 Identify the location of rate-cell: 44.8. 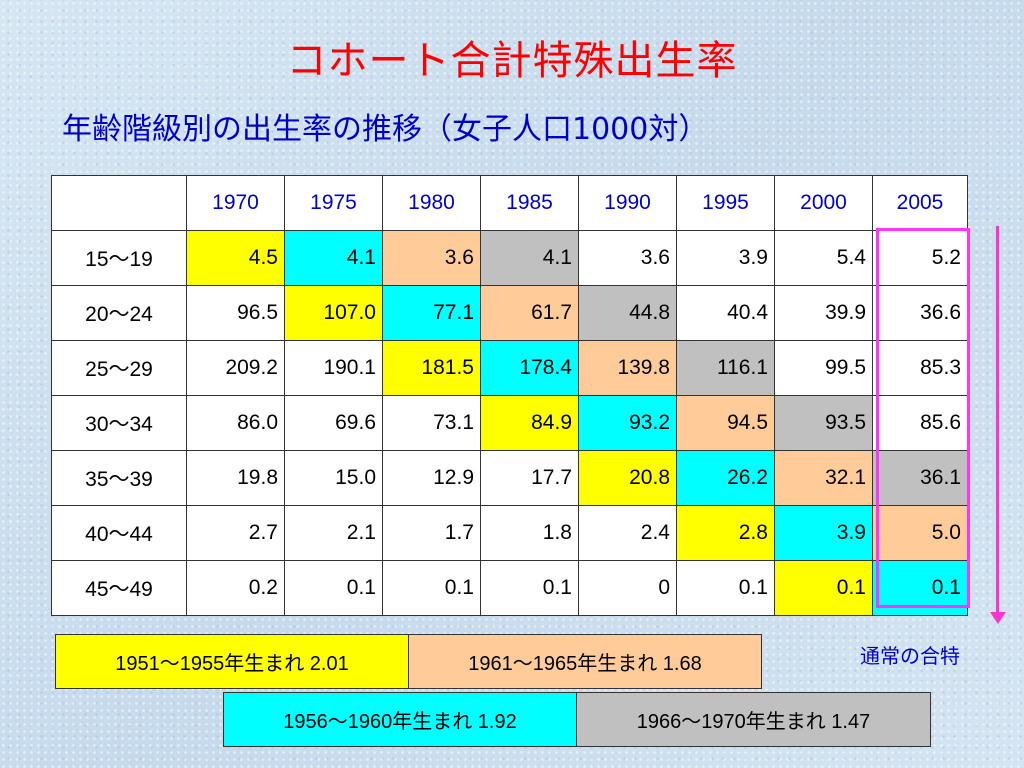
(627, 313).